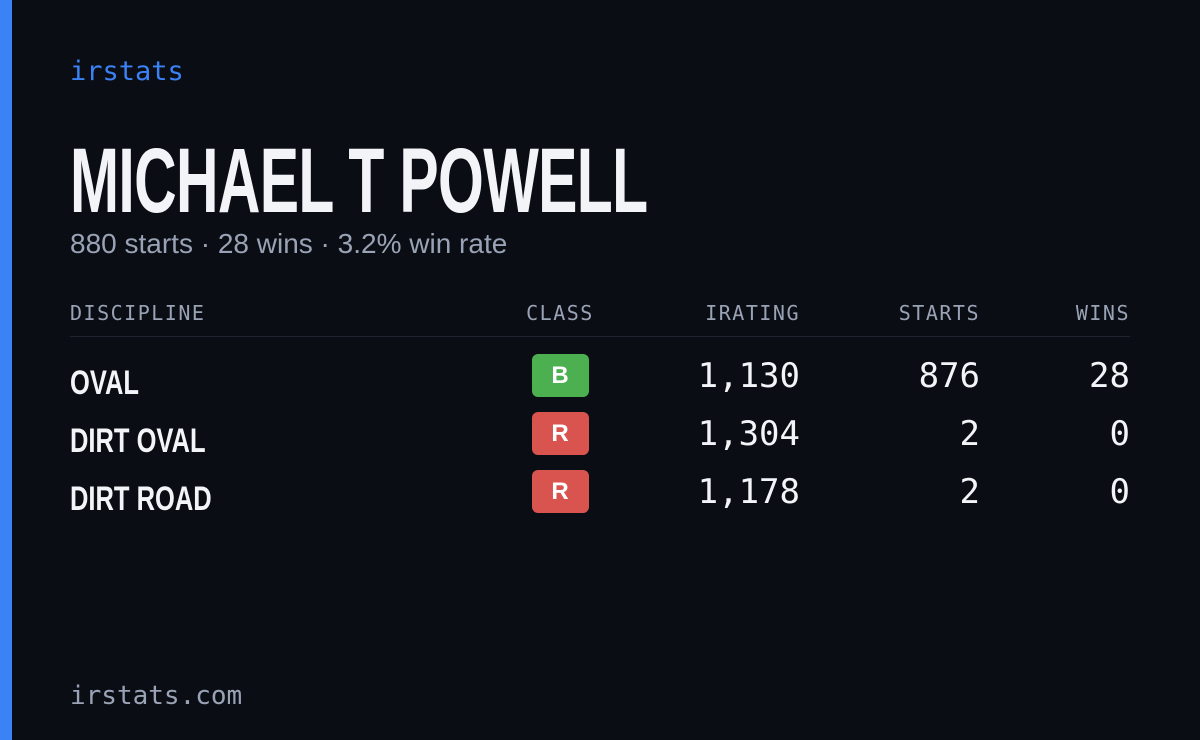  Describe the element at coordinates (138, 313) in the screenshot. I see `column-header: DISCIPLINE` at that location.